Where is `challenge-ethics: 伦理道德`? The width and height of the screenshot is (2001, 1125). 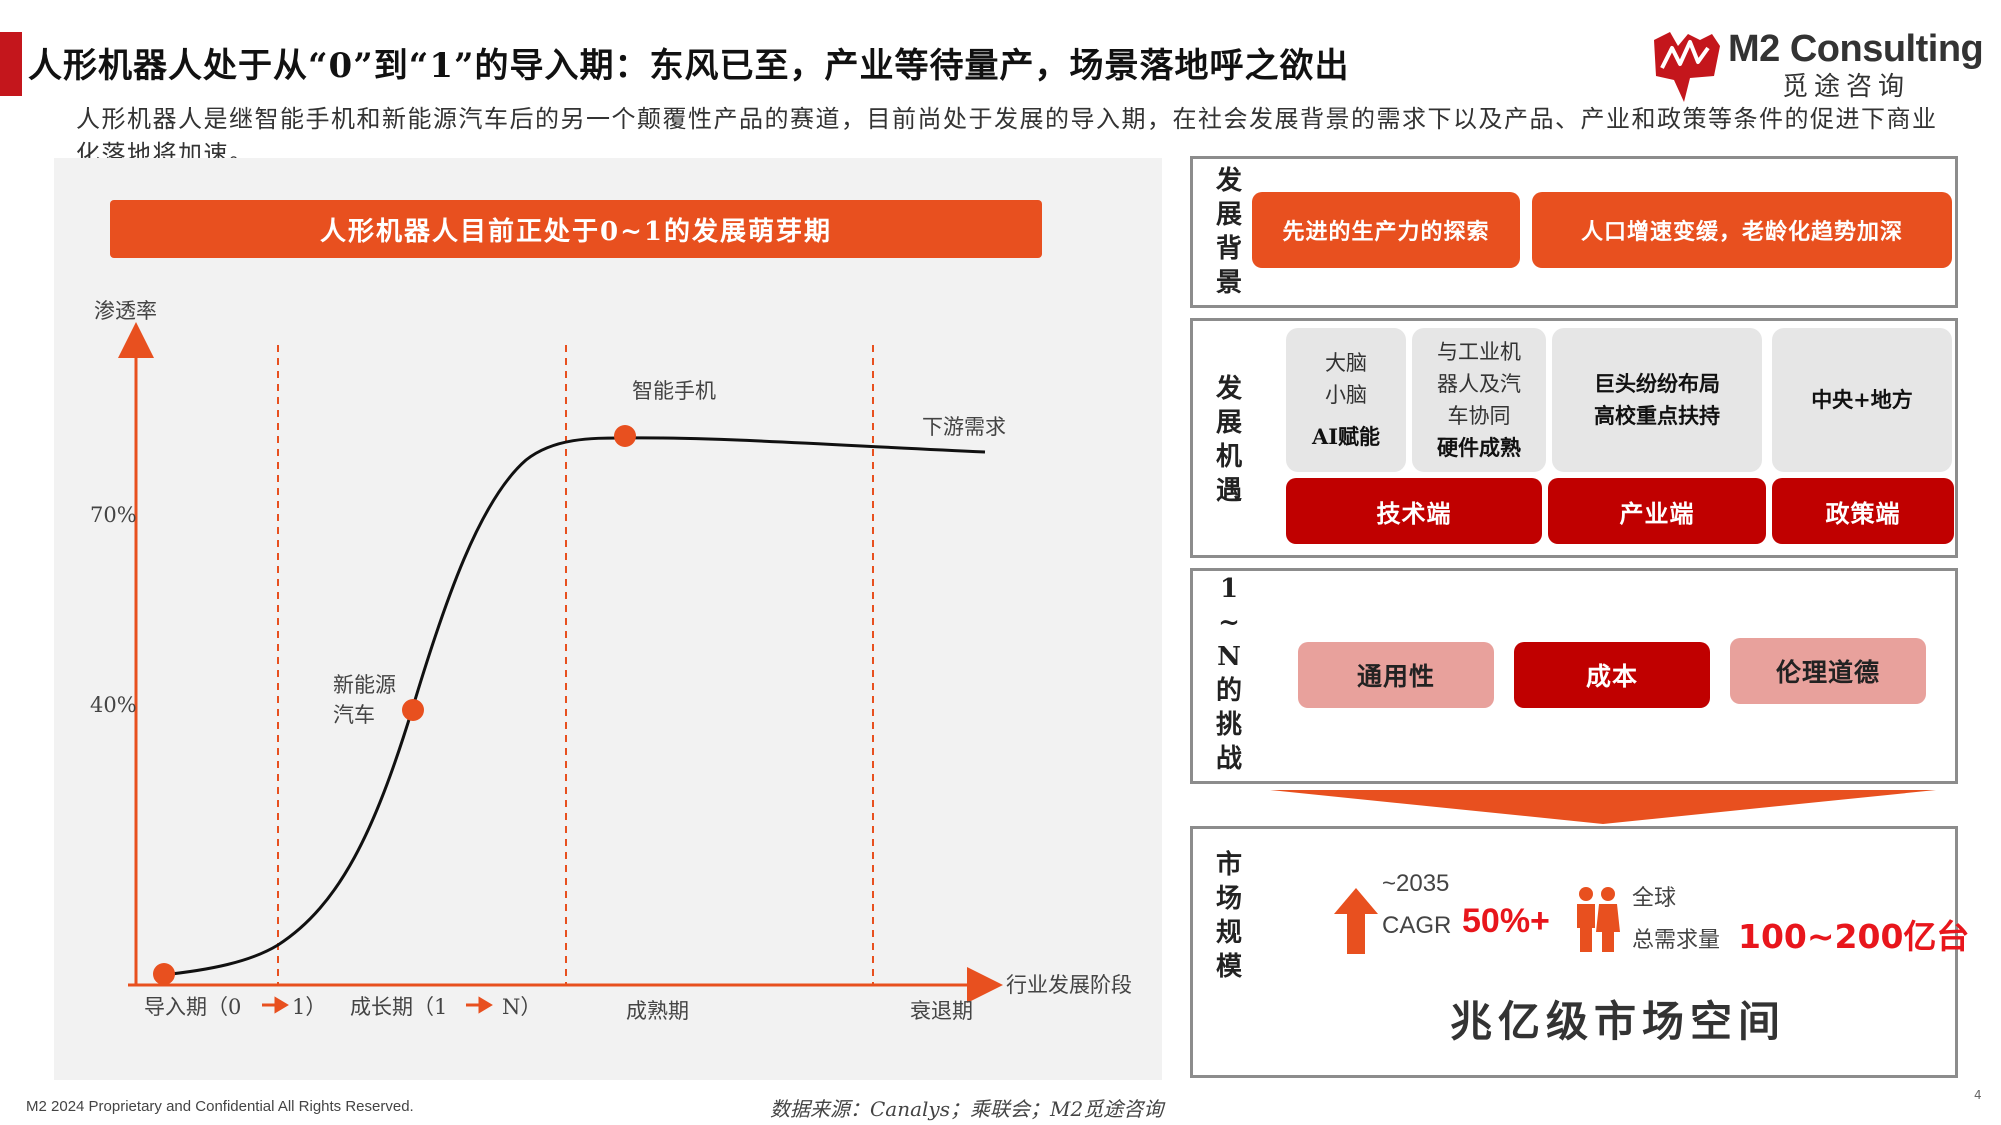
challenge-ethics: 伦理道德 is located at coordinates (1828, 671).